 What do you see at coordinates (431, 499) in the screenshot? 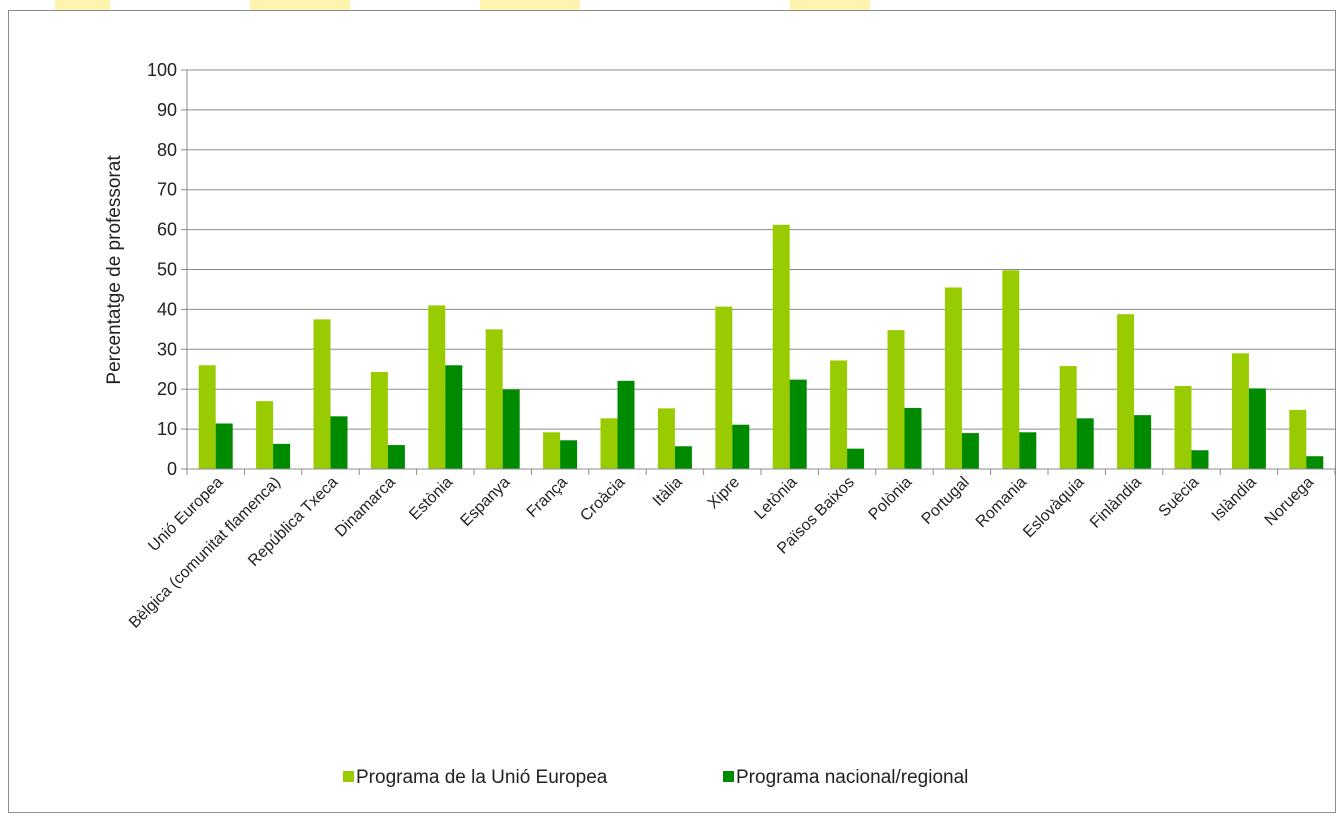
I see `x-tick-label: Estònia` at bounding box center [431, 499].